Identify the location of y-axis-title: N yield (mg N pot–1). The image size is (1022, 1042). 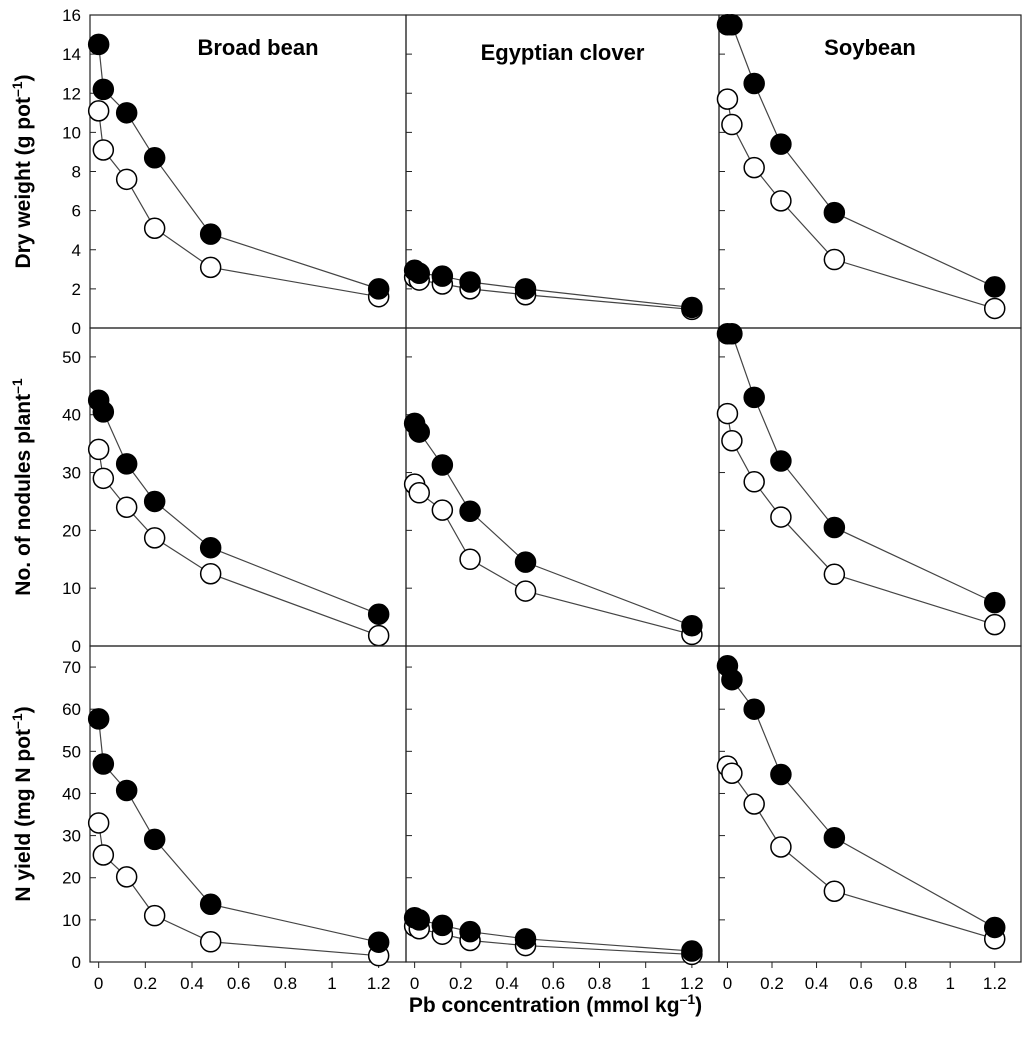
(22, 803).